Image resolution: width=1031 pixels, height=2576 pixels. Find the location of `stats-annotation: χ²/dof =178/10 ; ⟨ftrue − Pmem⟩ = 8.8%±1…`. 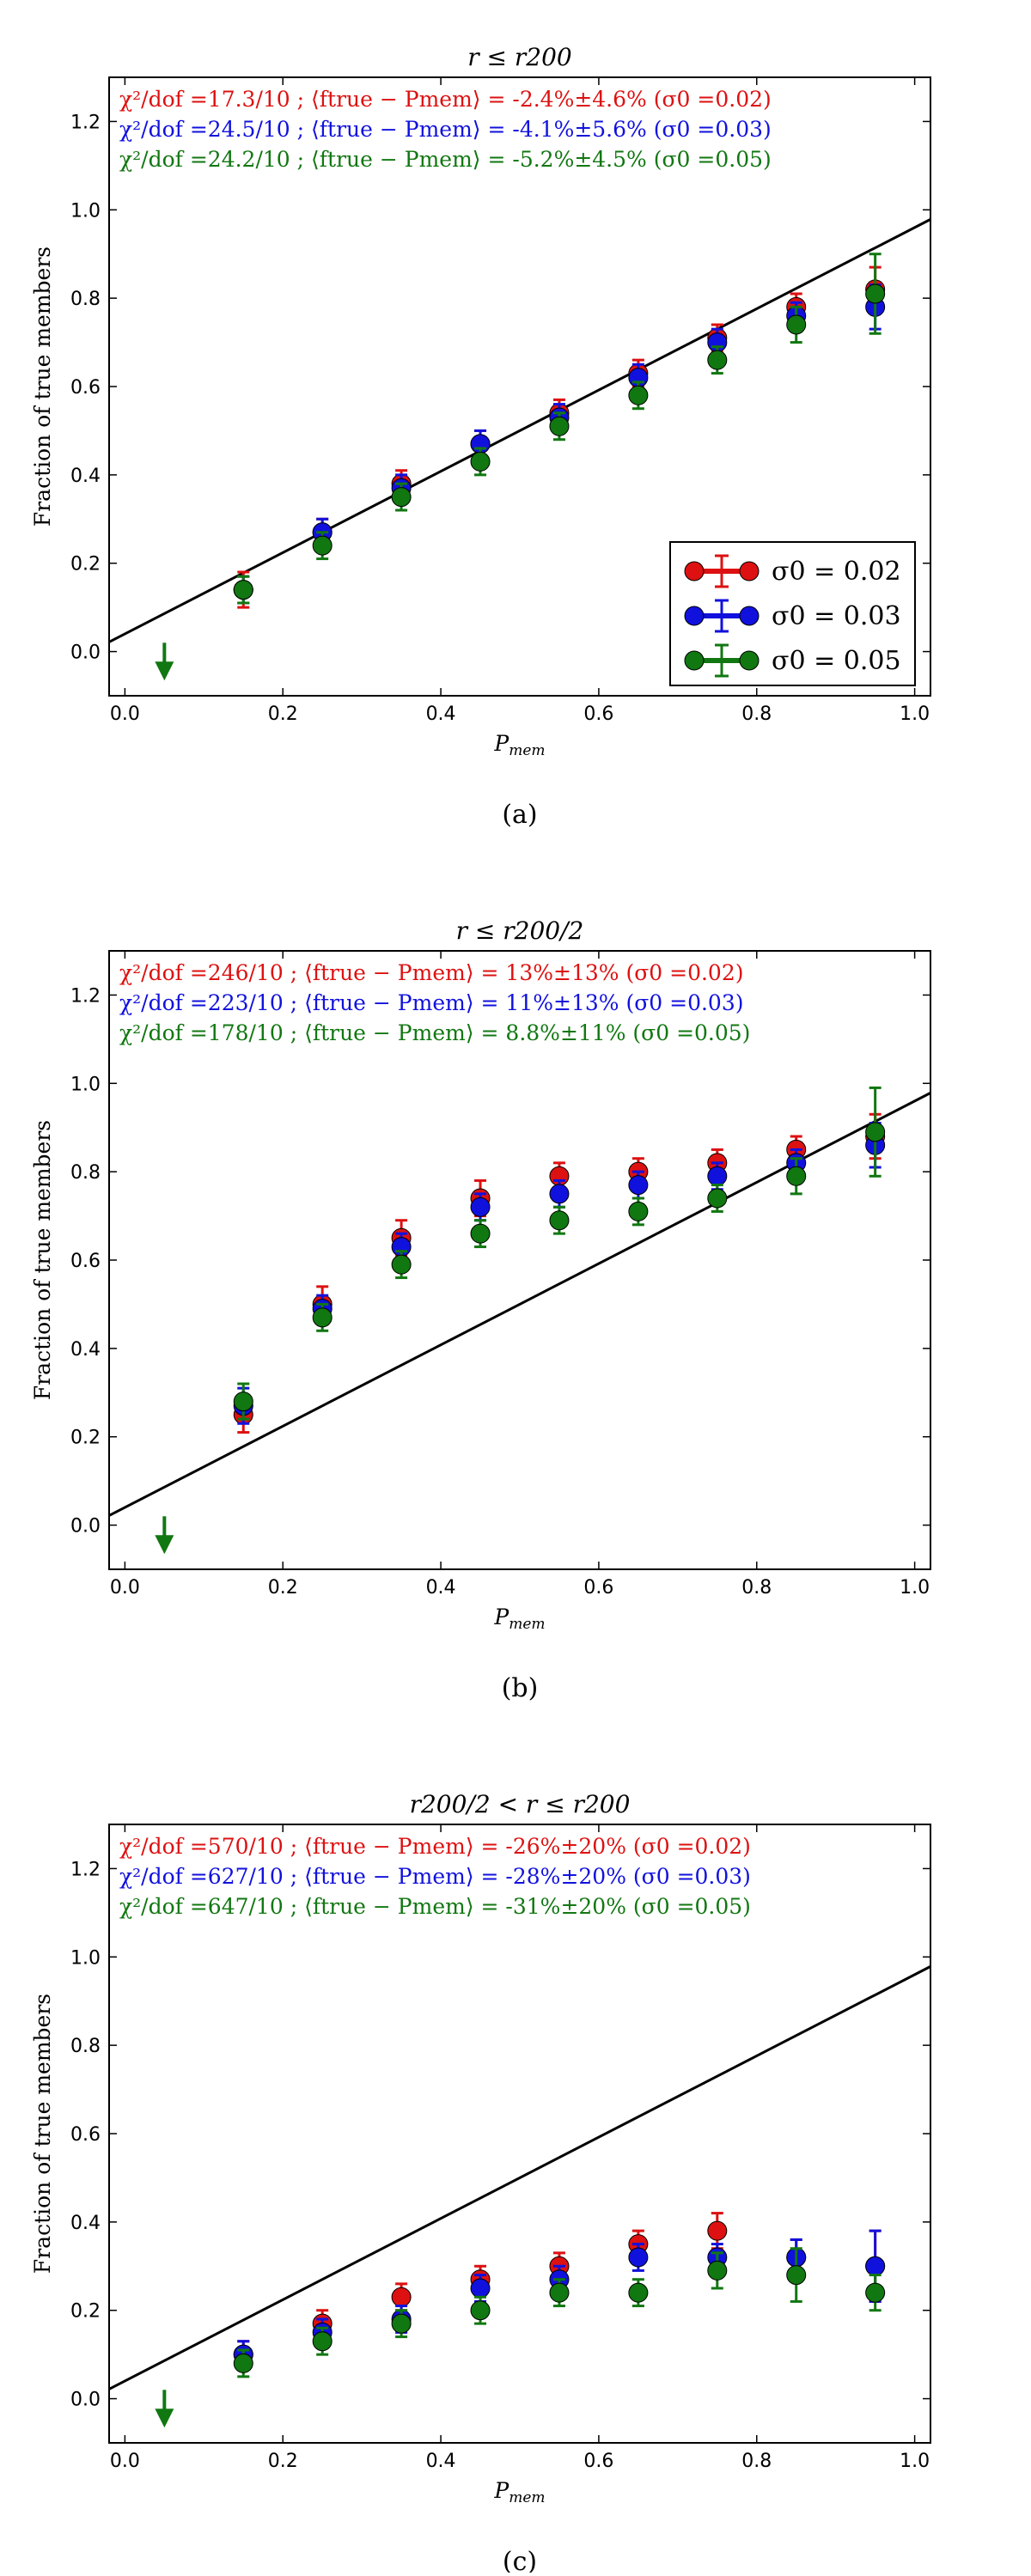

stats-annotation: χ²/dof =178/10 ; ⟨ftrue − Pmem⟩ = 8.8%±1… is located at coordinates (434, 1032).